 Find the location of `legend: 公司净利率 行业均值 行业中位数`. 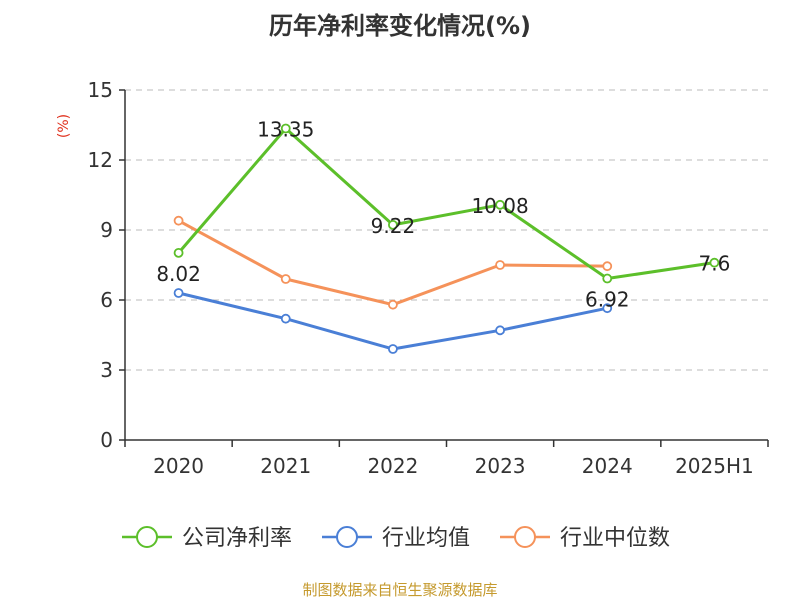

legend: 公司净利率 行业均值 行业中位数 is located at coordinates (396, 538).